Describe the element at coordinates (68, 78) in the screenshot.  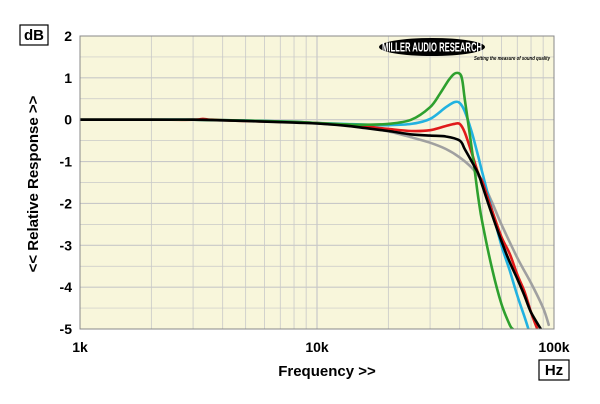
I see `y-tick-label: 1` at that location.